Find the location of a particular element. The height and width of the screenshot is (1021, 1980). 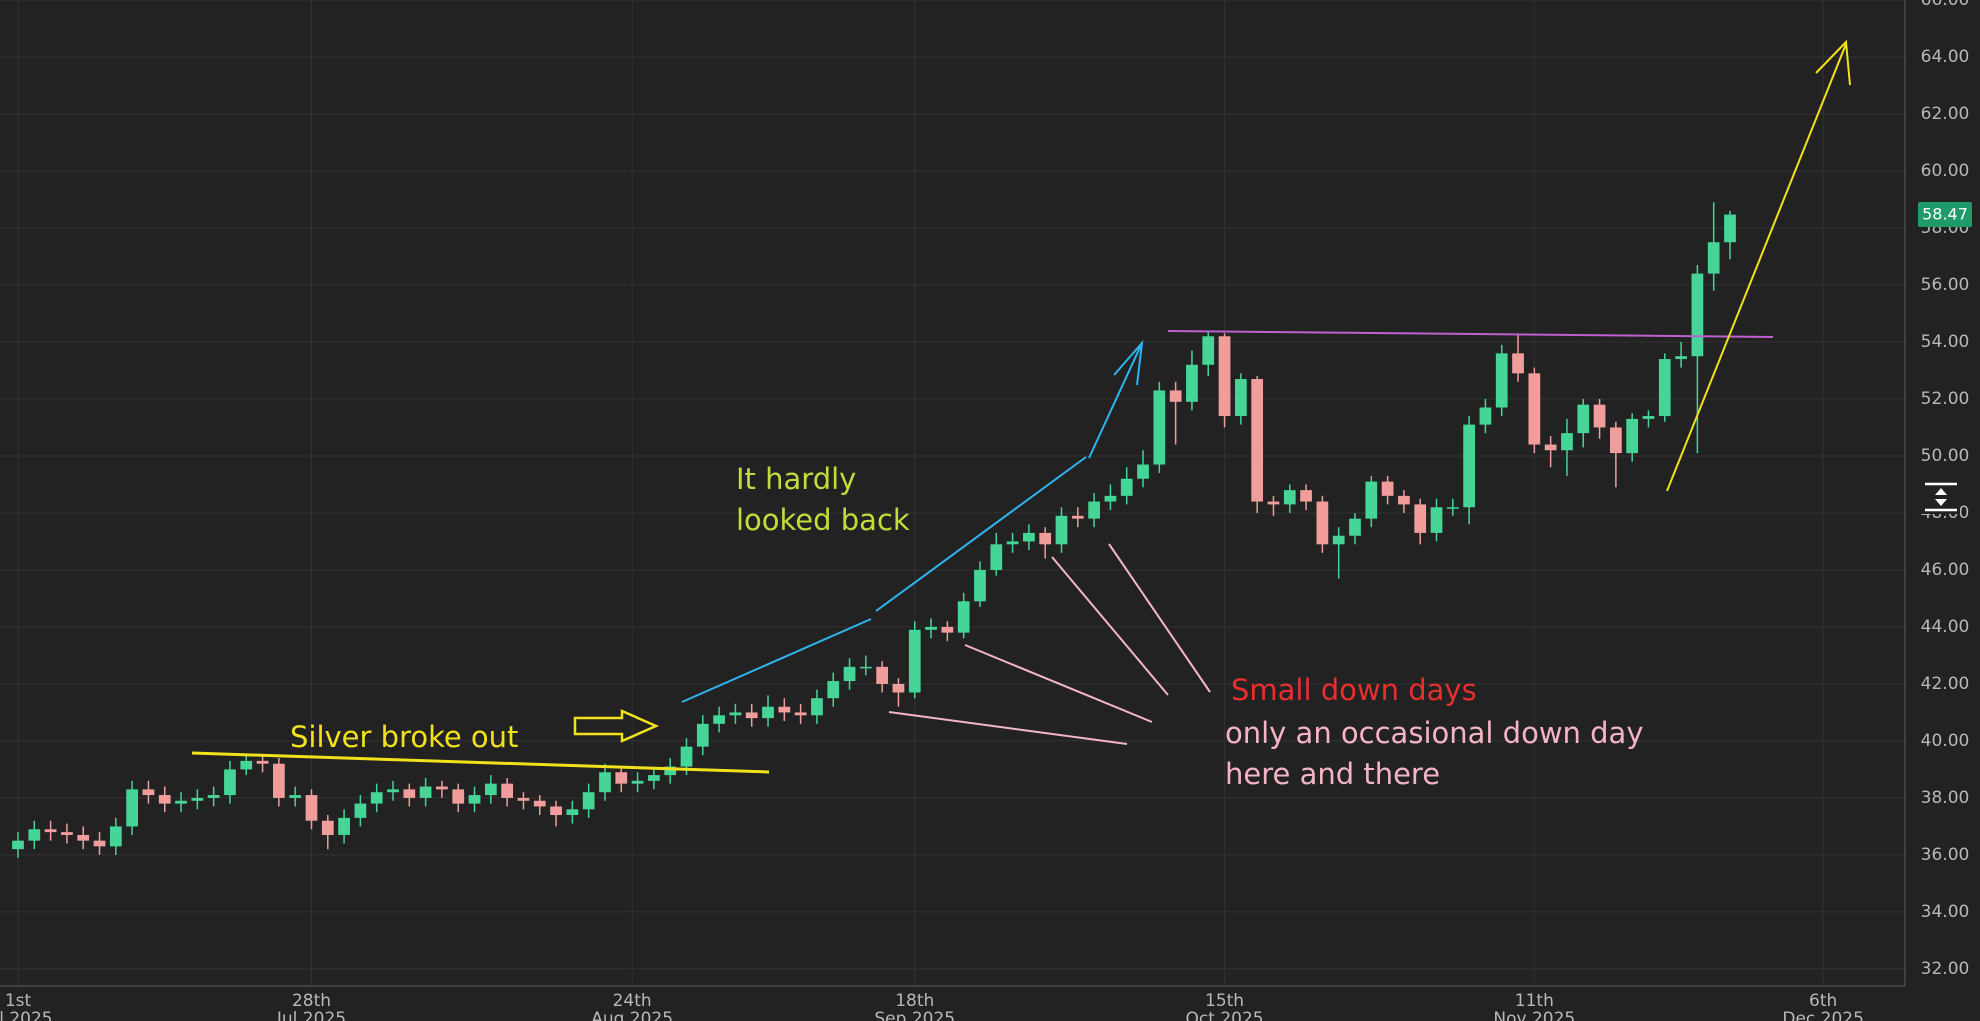

y-tick-label: 56.00 is located at coordinates (1945, 285).